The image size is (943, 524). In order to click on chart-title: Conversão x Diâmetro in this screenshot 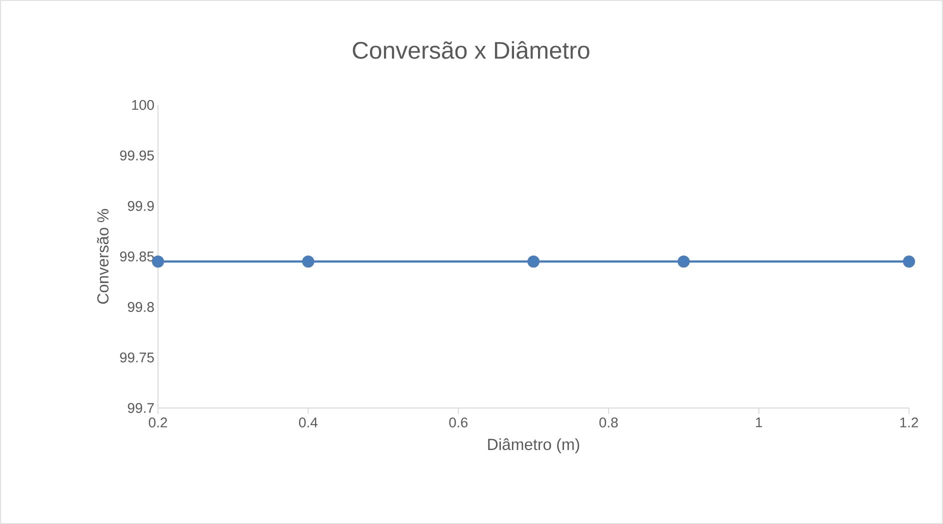, I will do `click(471, 50)`.